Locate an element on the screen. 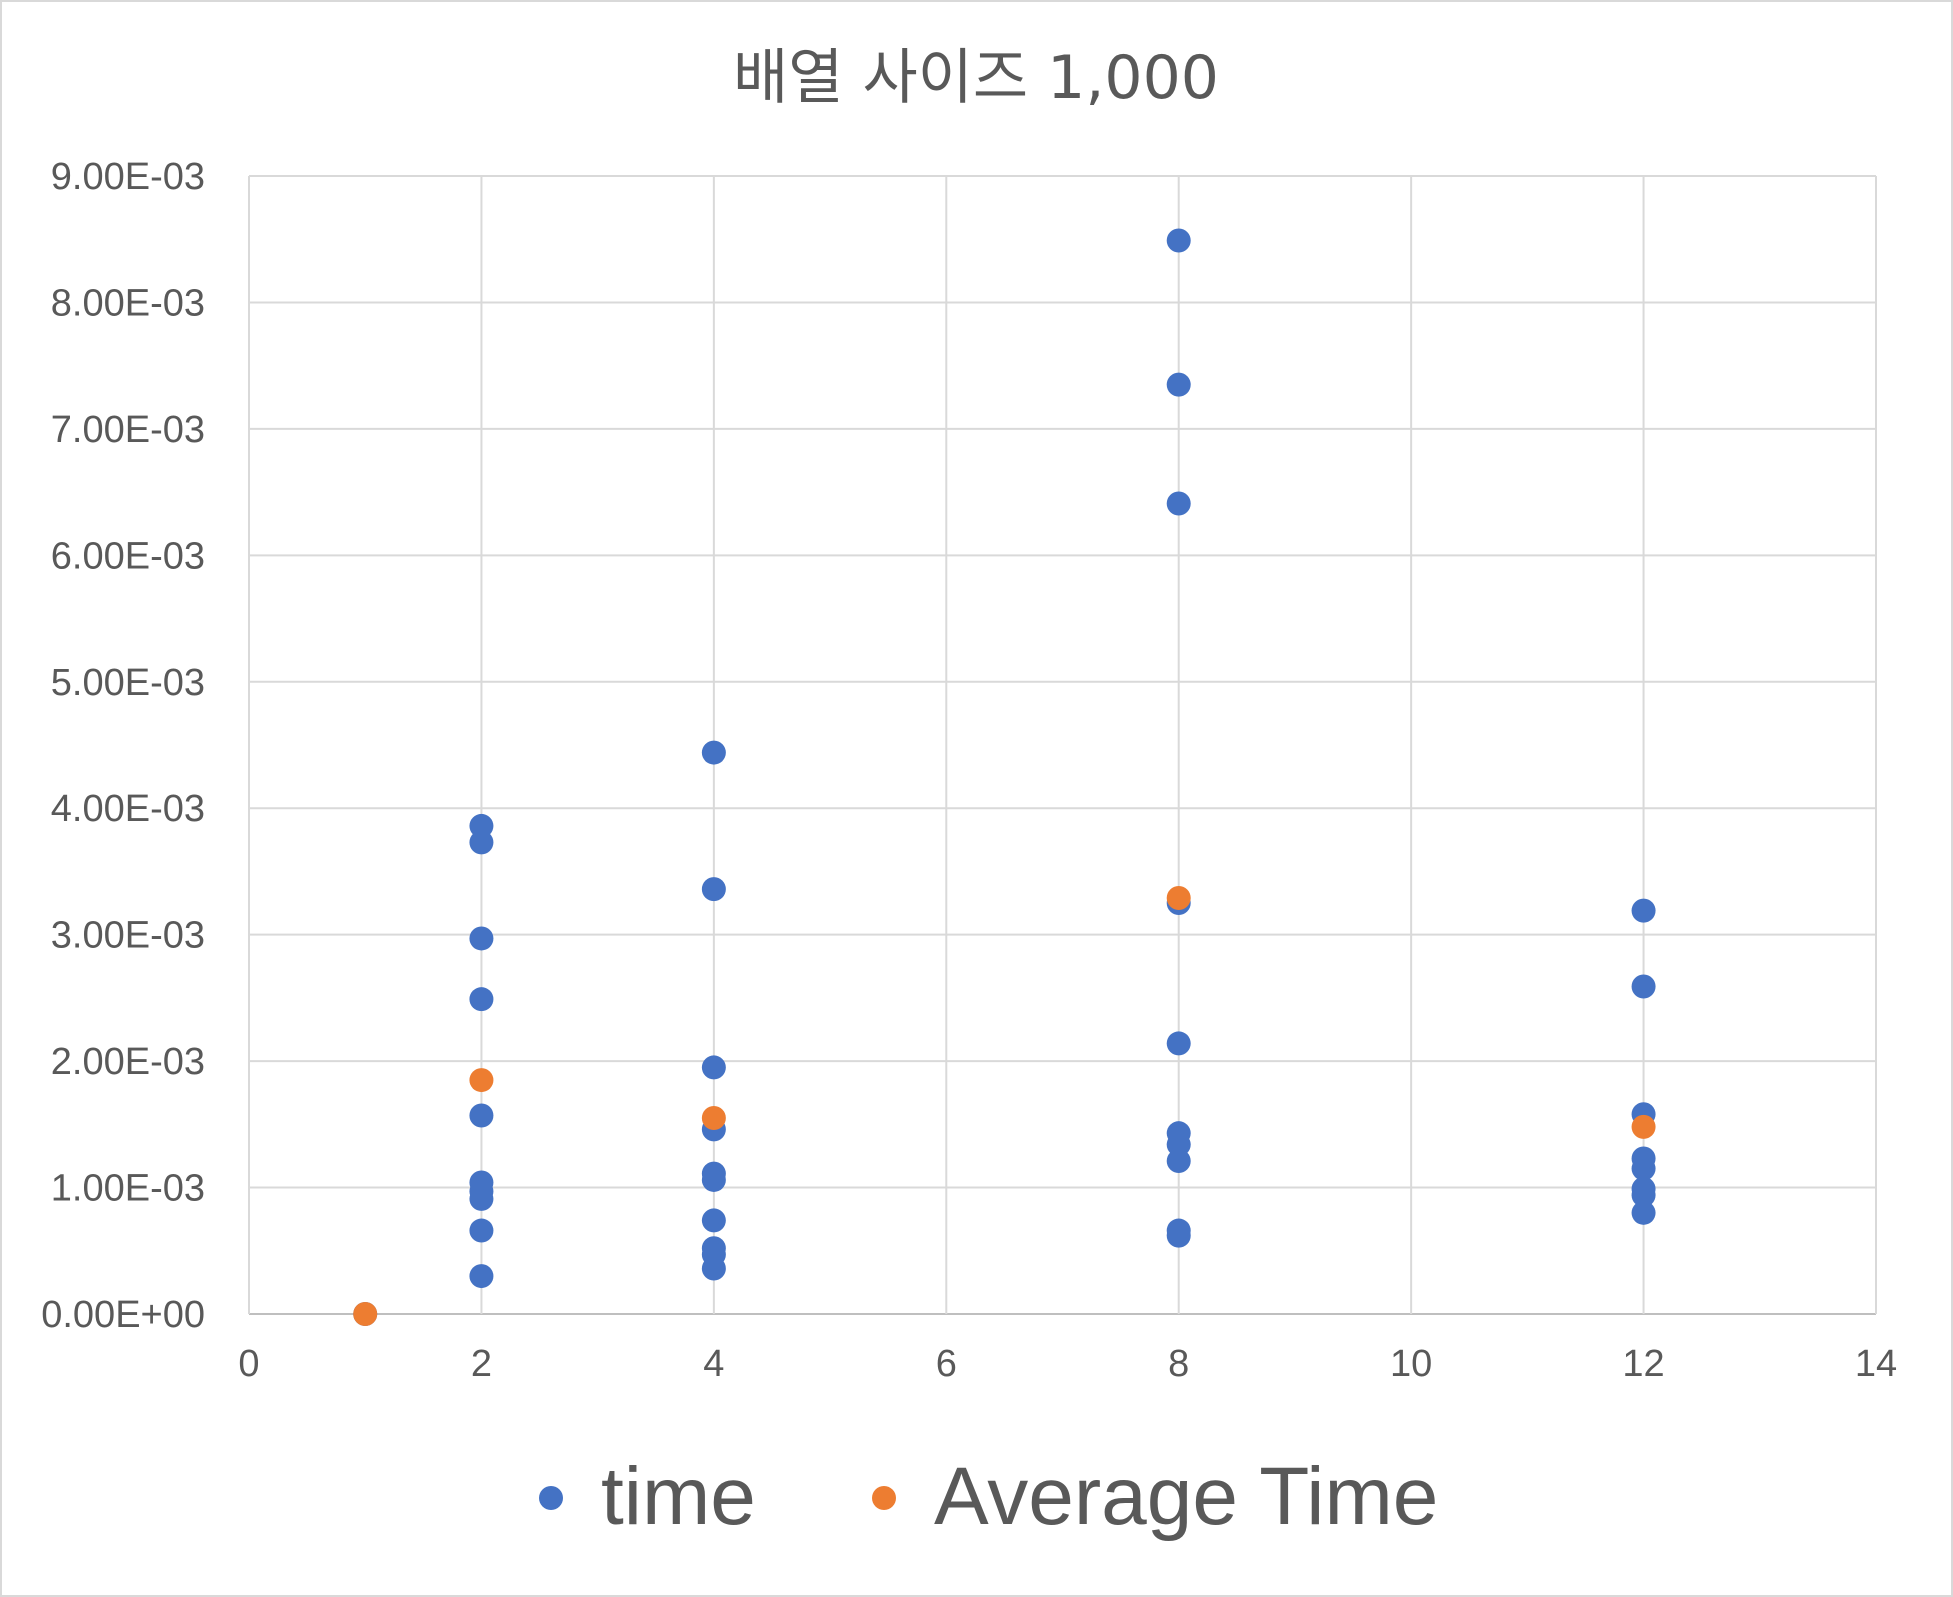 The height and width of the screenshot is (1597, 1953). chart-title: 배열 사이즈 1,000 is located at coordinates (976, 78).